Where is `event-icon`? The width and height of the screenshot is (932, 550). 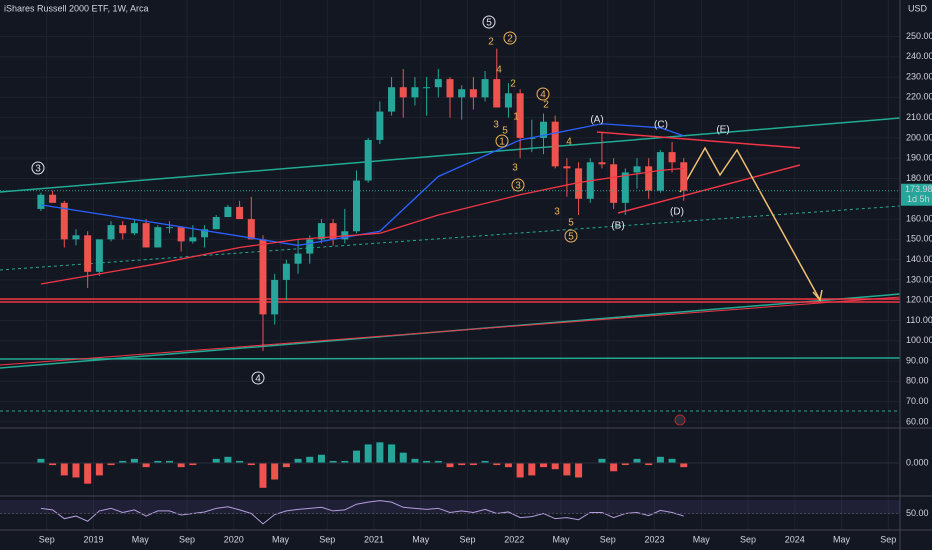
event-icon is located at coordinates (680, 420).